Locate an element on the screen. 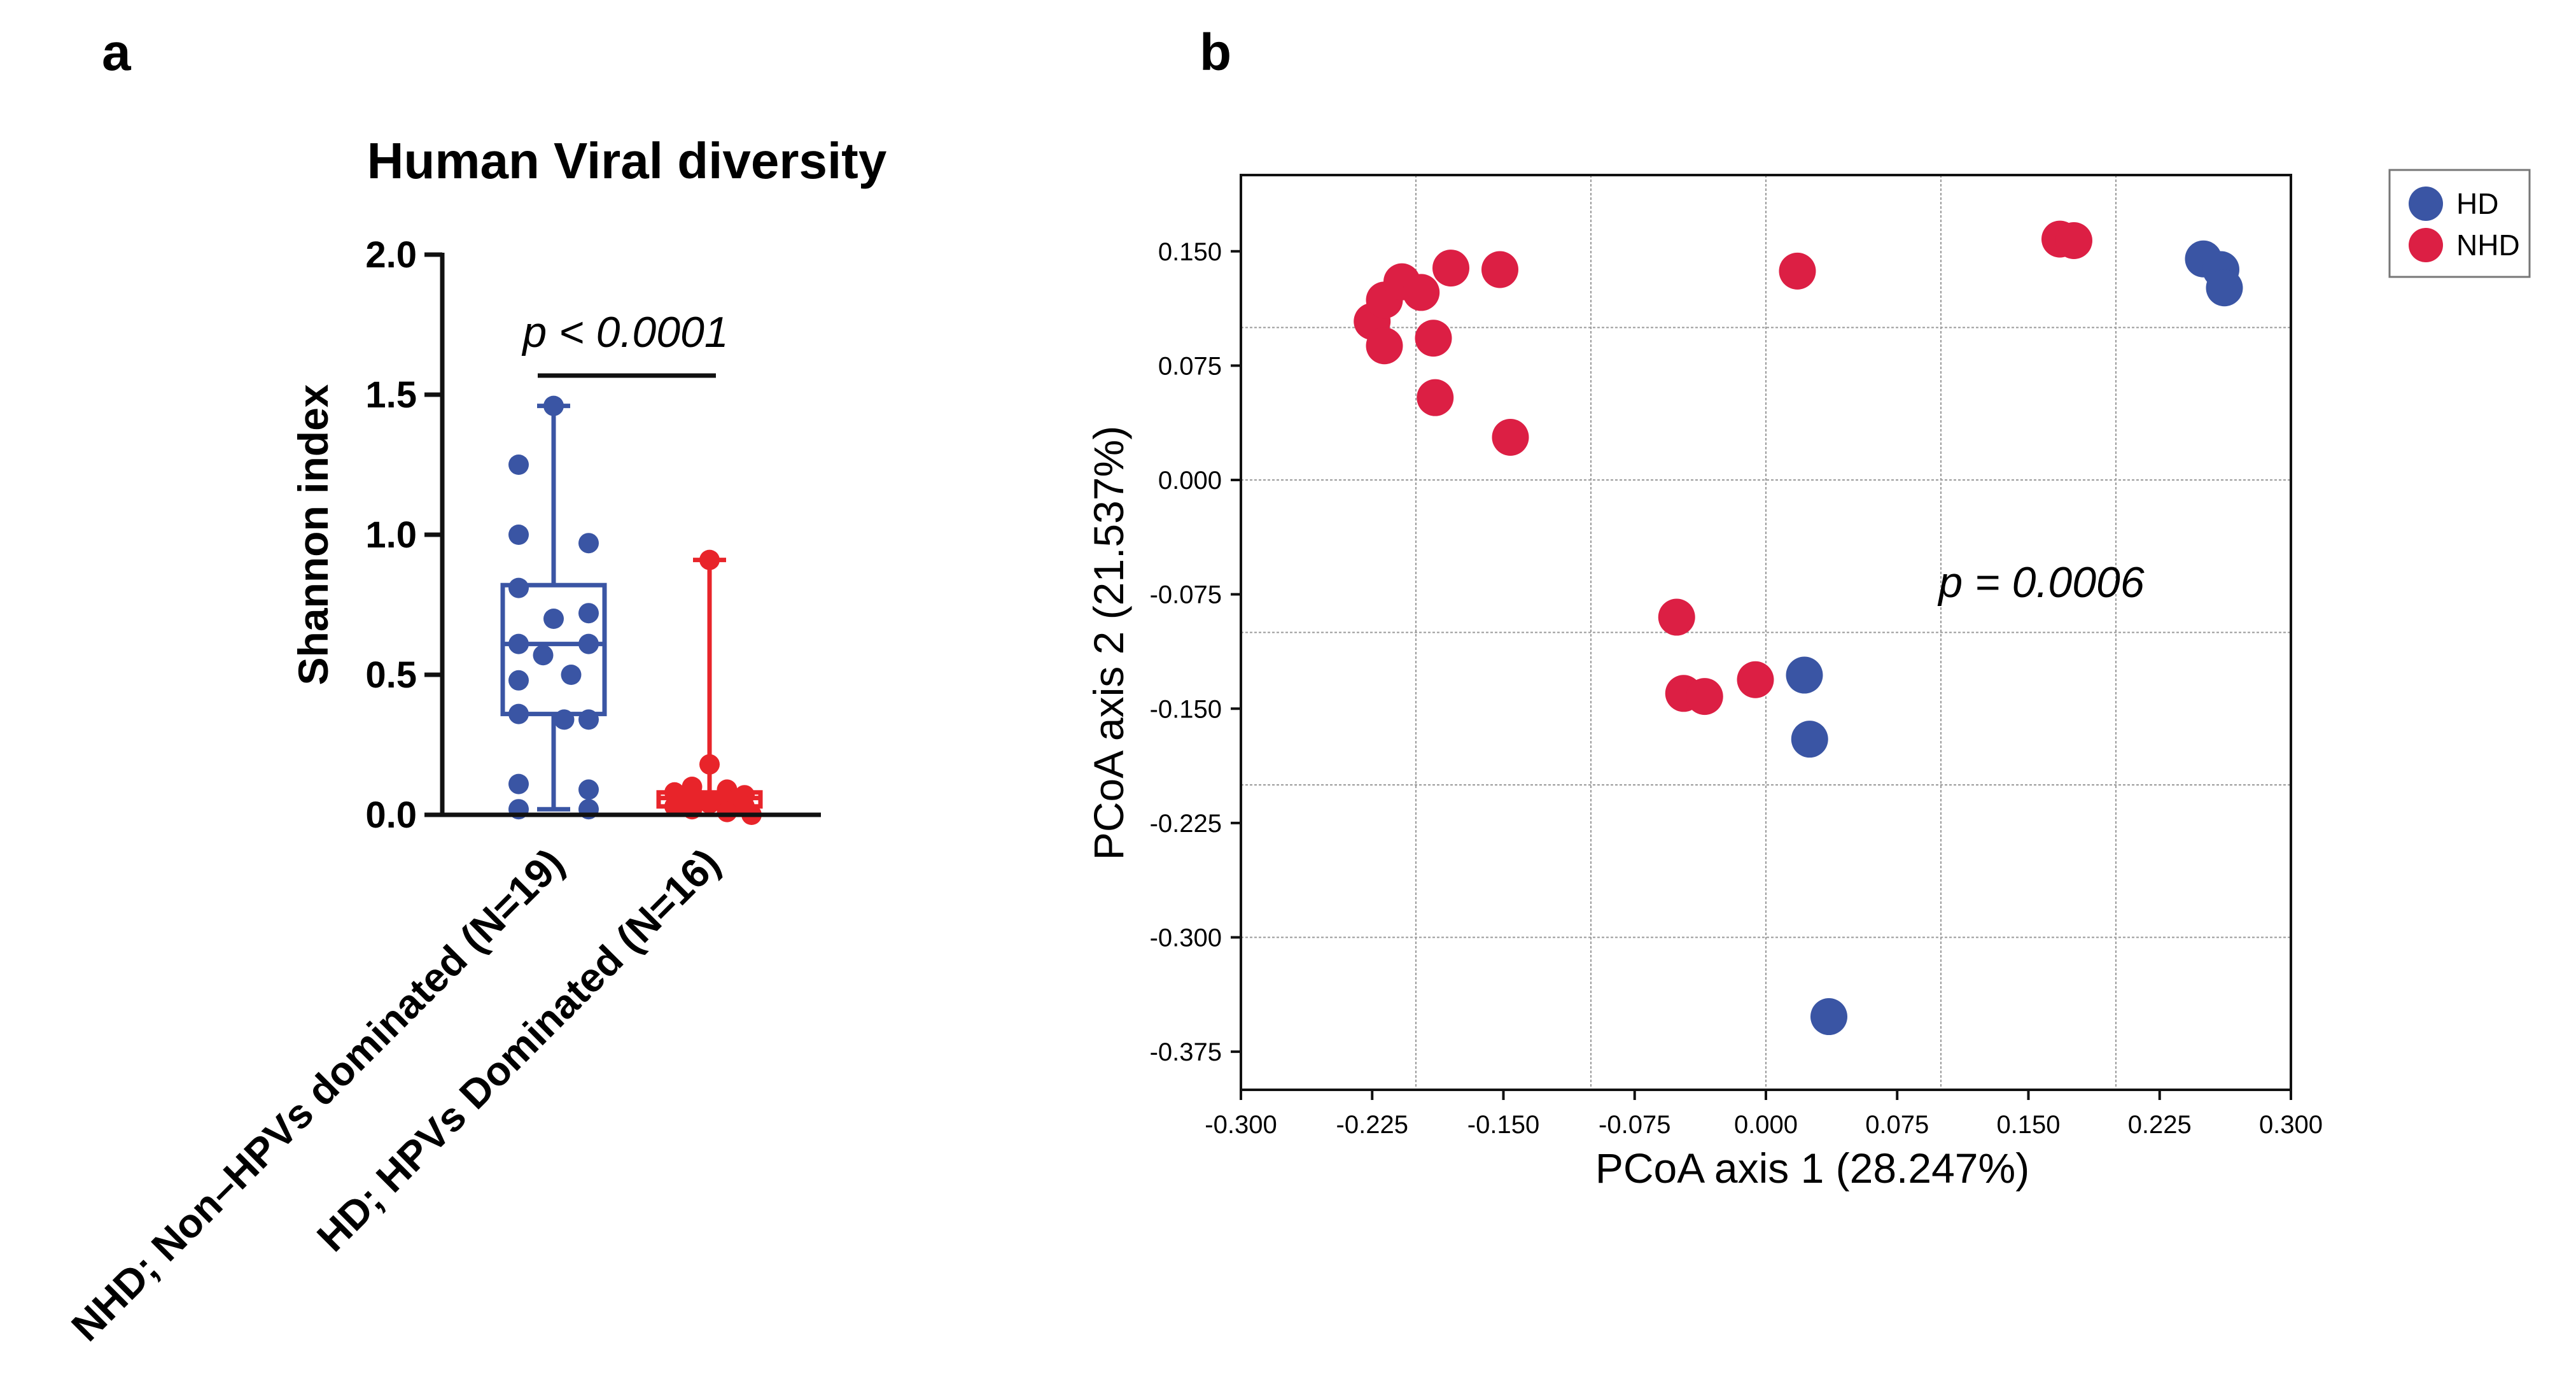 This screenshot has width=2576, height=1396. legend-hd-marker is located at coordinates (2426, 204).